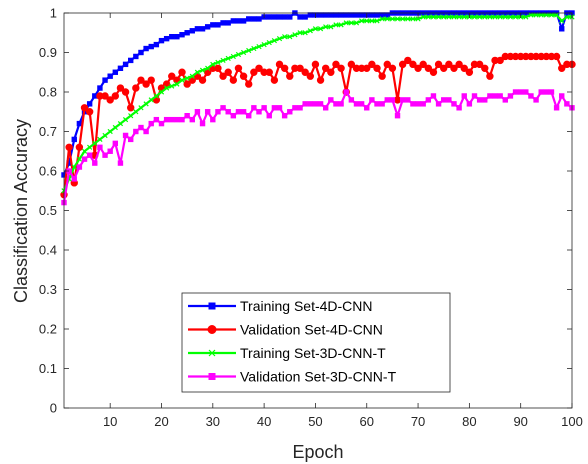 The height and width of the screenshot is (464, 588). What do you see at coordinates (48, 329) in the screenshot?
I see `y-tick-label: 0.2` at bounding box center [48, 329].